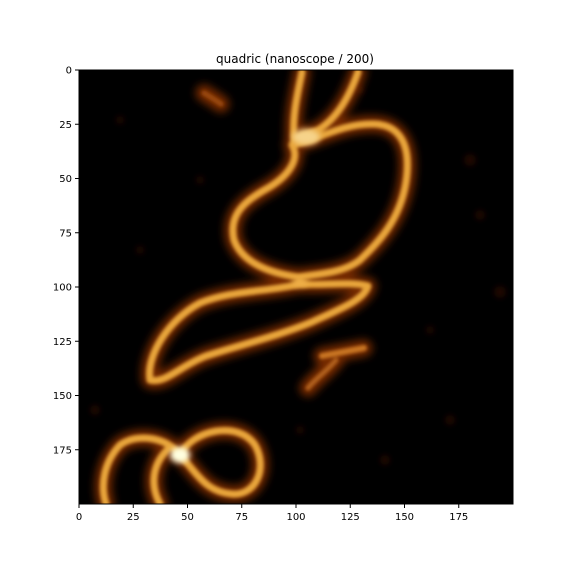  I want to click on x-tick-label: 175, so click(458, 517).